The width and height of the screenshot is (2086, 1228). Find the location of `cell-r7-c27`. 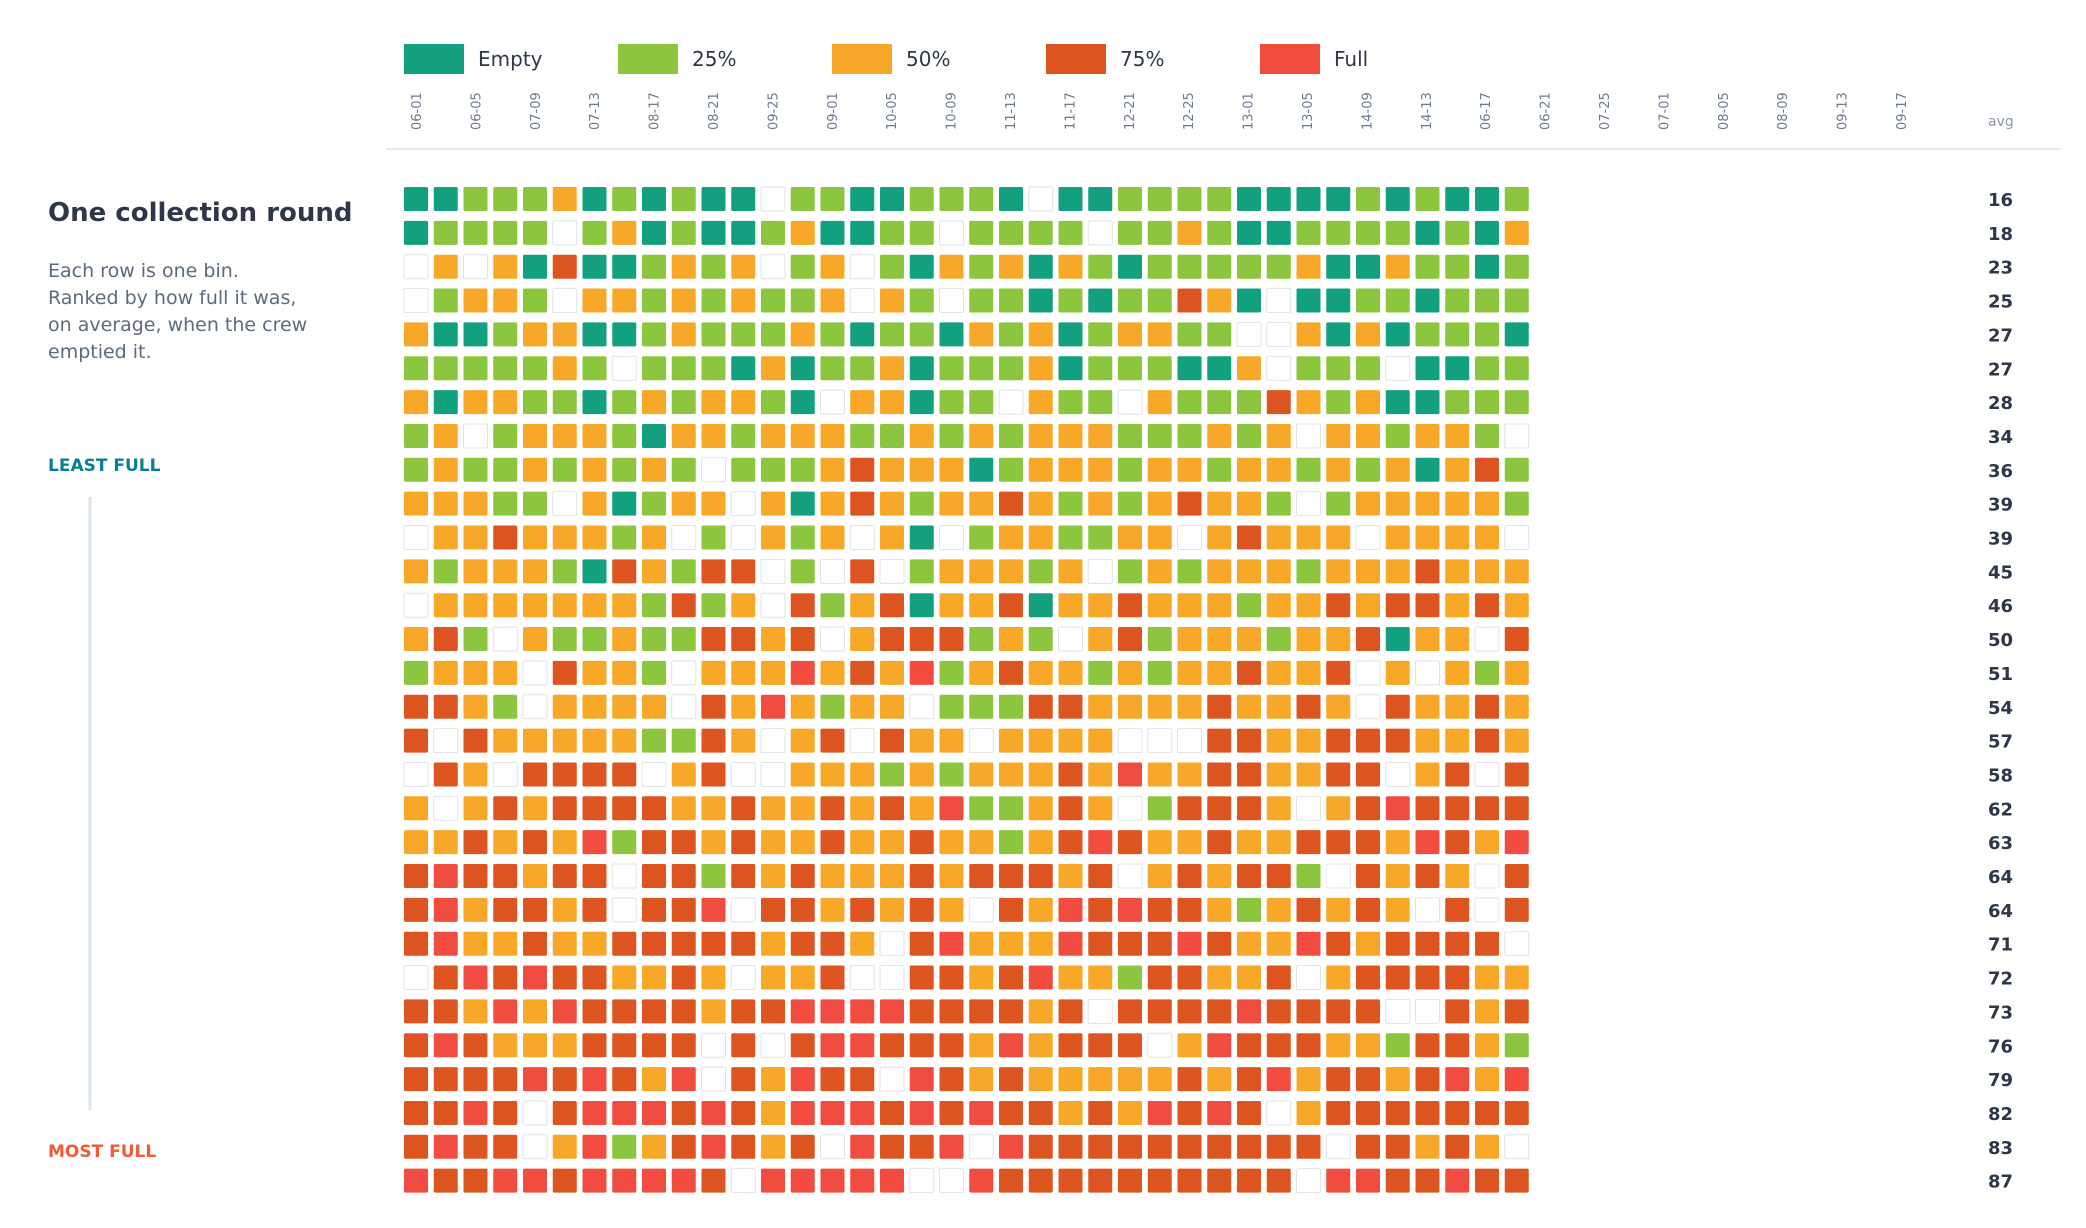

cell-r7-c27 is located at coordinates (1219, 435).